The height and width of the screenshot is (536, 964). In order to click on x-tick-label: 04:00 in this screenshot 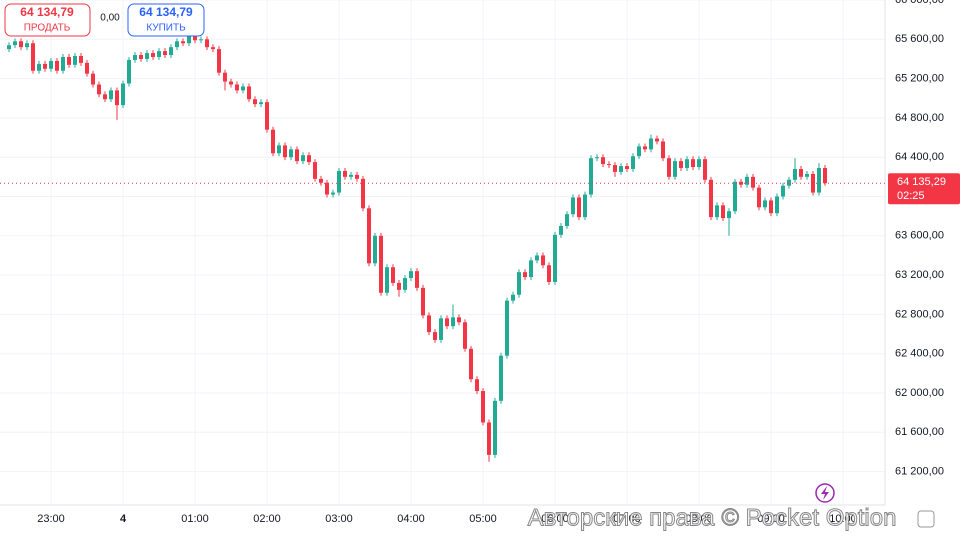, I will do `click(411, 519)`.